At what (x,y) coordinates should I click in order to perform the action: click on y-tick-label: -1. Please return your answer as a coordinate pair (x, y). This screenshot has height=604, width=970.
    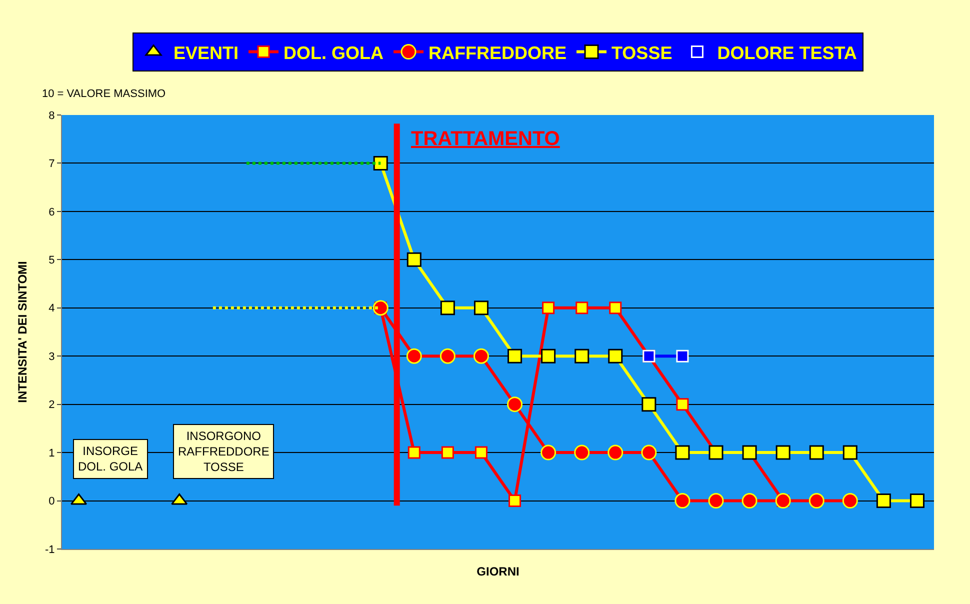
    Looking at the image, I should click on (50, 550).